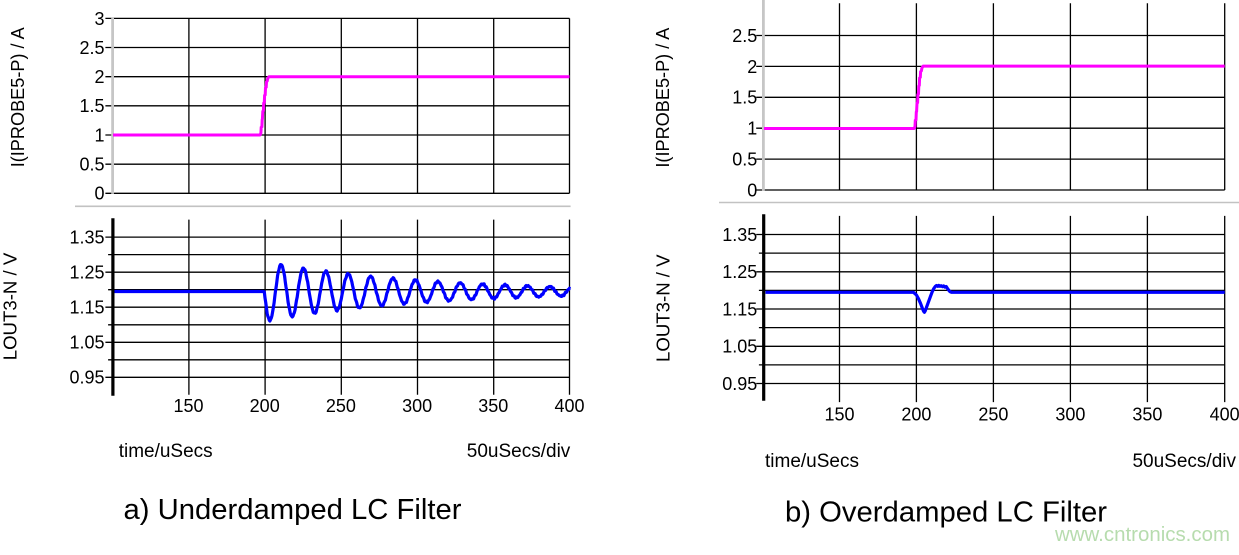  Describe the element at coordinates (946, 512) in the screenshot. I see `svg-text: b) Overdamped LC Filter` at that location.